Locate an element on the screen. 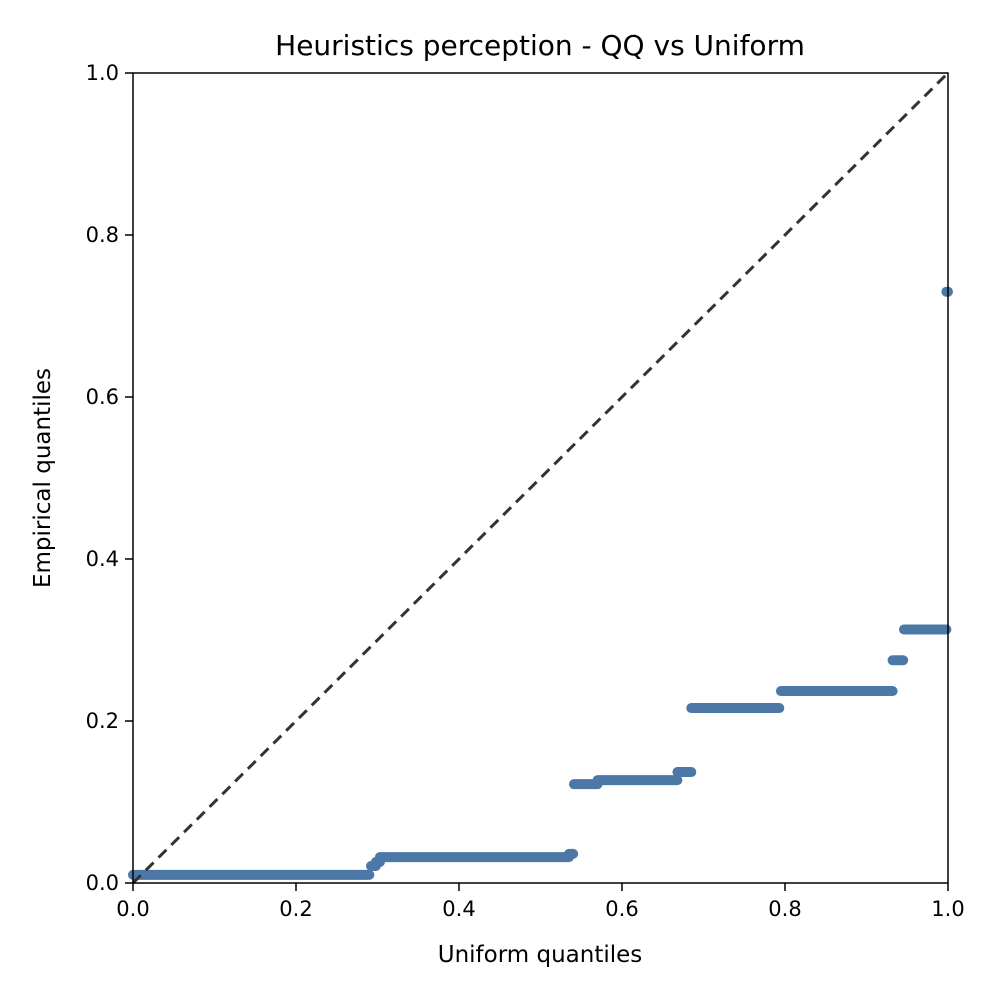  x-axis: 0.0 0.2 0.4 0.6 0.8 1.0 is located at coordinates (540, 902).